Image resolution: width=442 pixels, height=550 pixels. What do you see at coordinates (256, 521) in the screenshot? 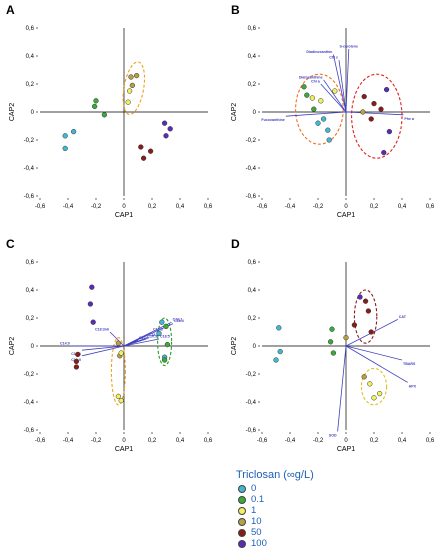
I see `legend-label: 10` at bounding box center [256, 521].